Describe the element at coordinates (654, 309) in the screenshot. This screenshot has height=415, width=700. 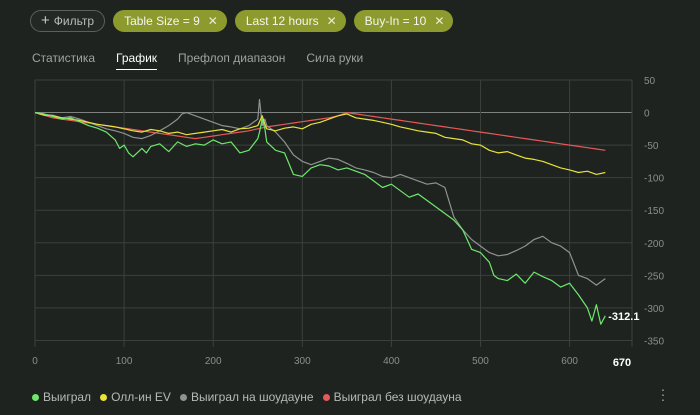
I see `y-tick-label: -300` at that location.